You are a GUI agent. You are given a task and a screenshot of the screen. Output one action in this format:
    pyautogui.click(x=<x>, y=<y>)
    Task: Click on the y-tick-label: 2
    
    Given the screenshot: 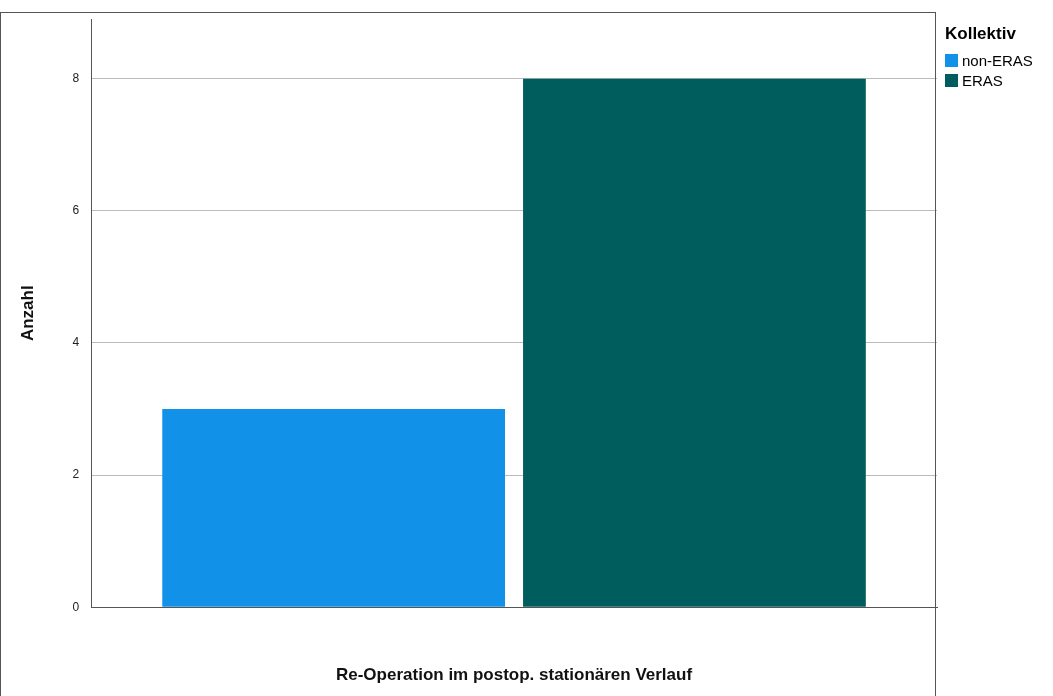 What is the action you would take?
    pyautogui.click(x=76, y=474)
    